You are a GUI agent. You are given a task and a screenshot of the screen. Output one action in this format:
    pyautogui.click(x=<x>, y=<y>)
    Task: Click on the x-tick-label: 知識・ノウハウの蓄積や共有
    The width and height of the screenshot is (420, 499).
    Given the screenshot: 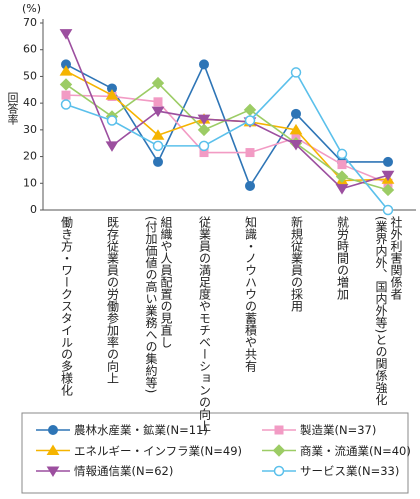 What is the action you would take?
    pyautogui.click(x=250, y=294)
    